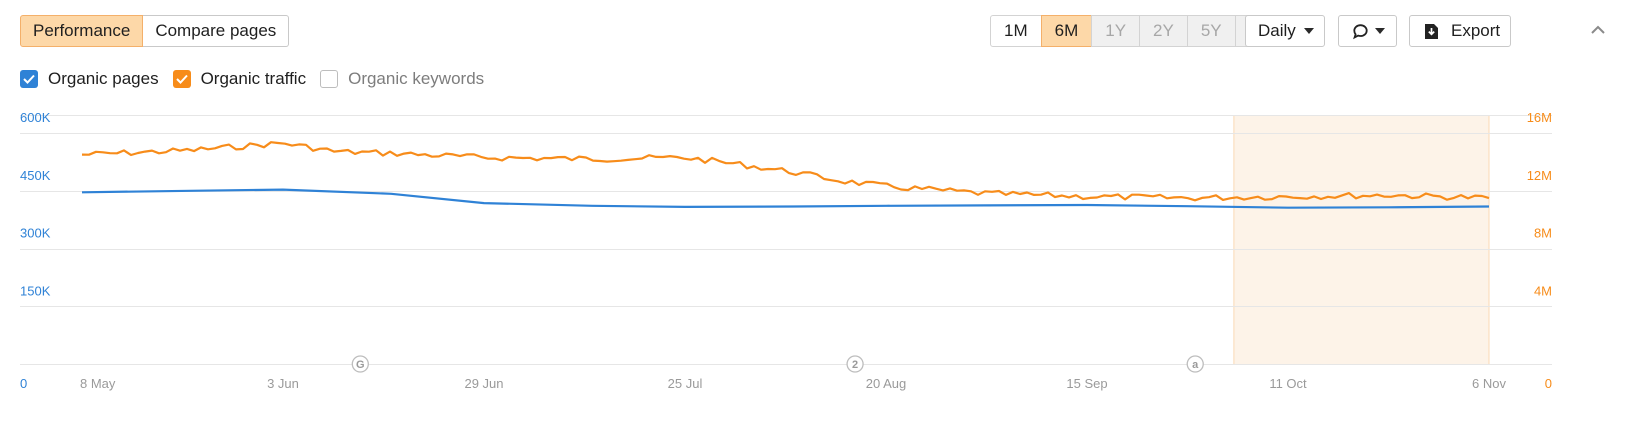  What do you see at coordinates (98, 383) in the screenshot?
I see `x-tick-label: 8 May` at bounding box center [98, 383].